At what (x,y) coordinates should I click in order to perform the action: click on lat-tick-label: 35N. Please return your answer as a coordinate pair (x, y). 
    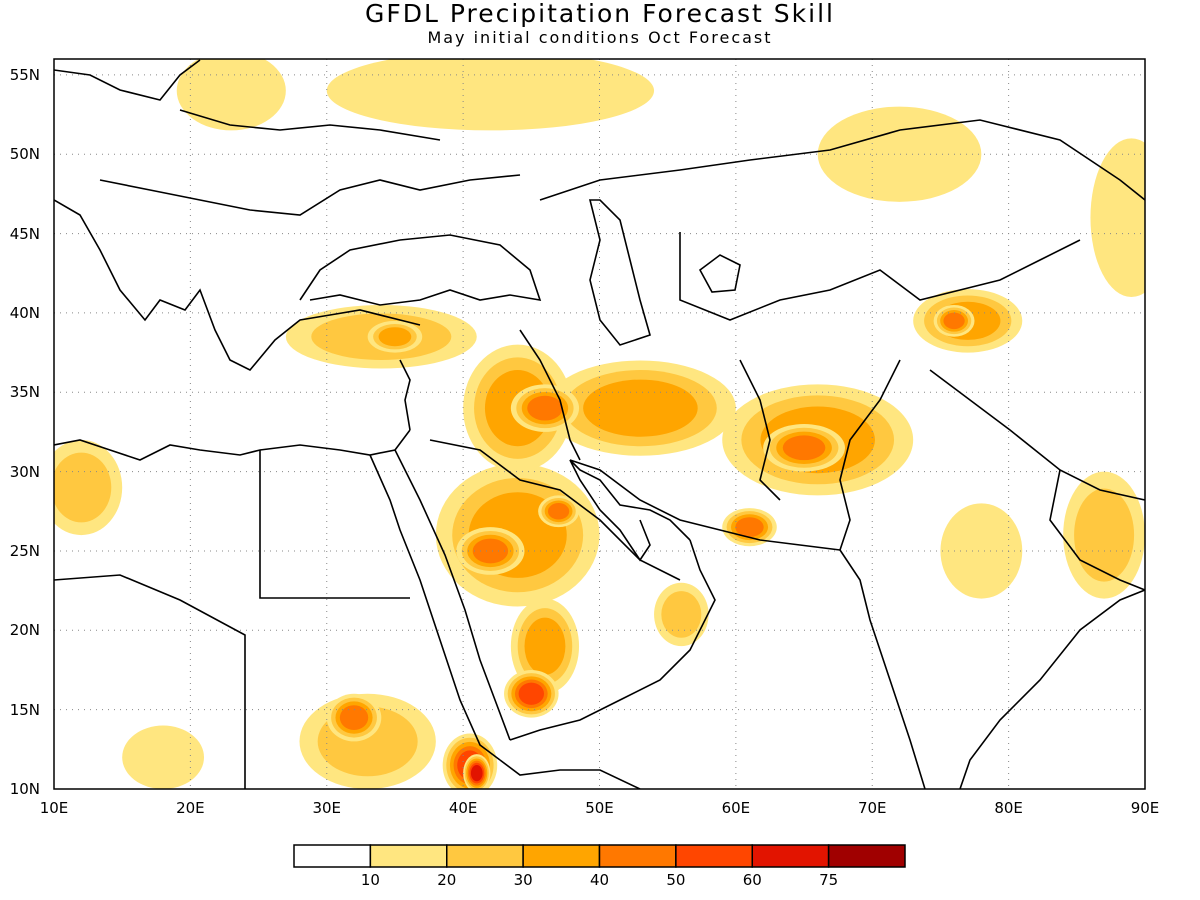
    Looking at the image, I should click on (24, 392).